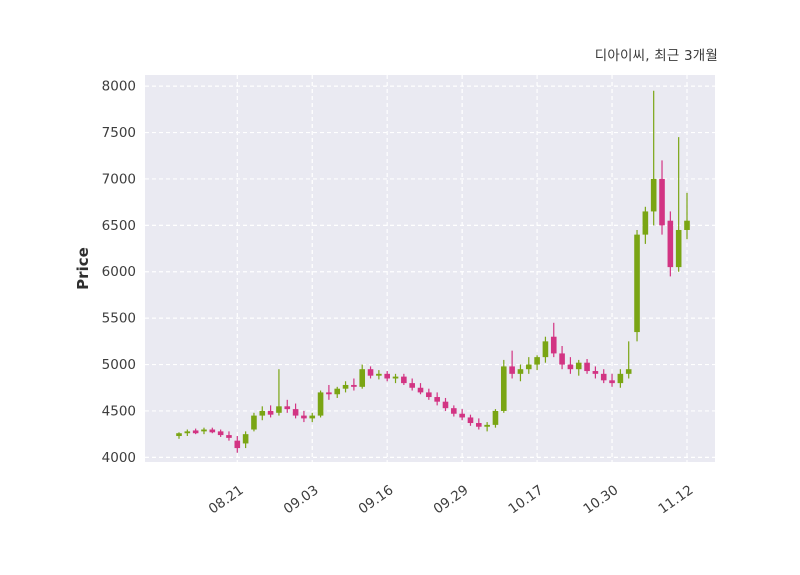  What do you see at coordinates (376, 499) in the screenshot?
I see `x-tick-label: 09.16` at bounding box center [376, 499].